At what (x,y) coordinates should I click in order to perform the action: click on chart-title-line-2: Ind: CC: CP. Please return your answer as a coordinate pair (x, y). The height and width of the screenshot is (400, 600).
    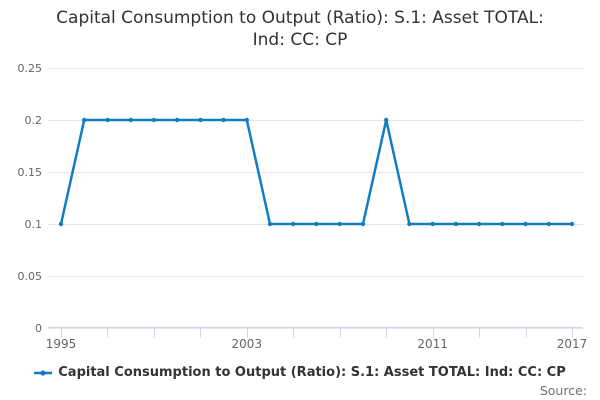
    Looking at the image, I should click on (300, 40).